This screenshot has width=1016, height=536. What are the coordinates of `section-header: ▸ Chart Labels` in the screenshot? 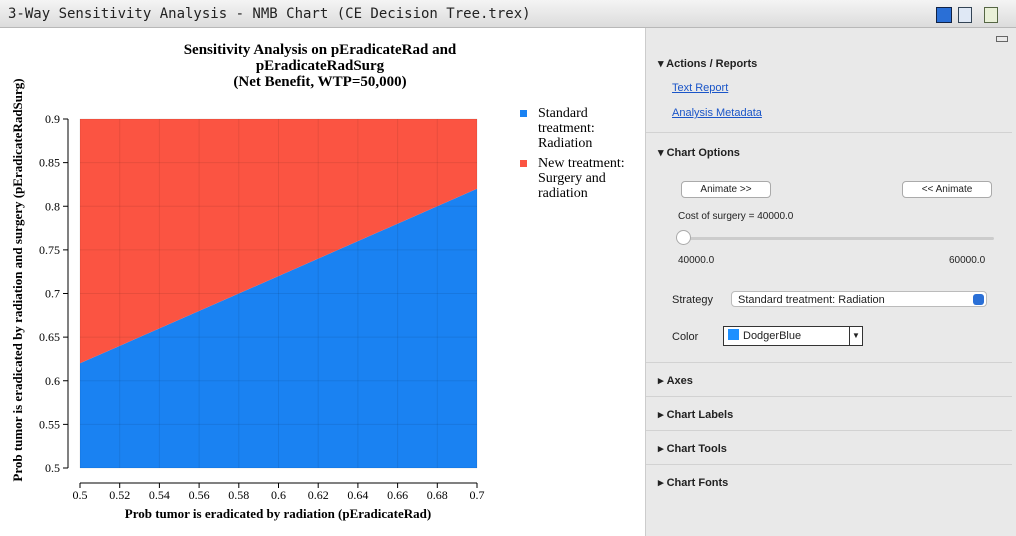 It's located at (696, 415).